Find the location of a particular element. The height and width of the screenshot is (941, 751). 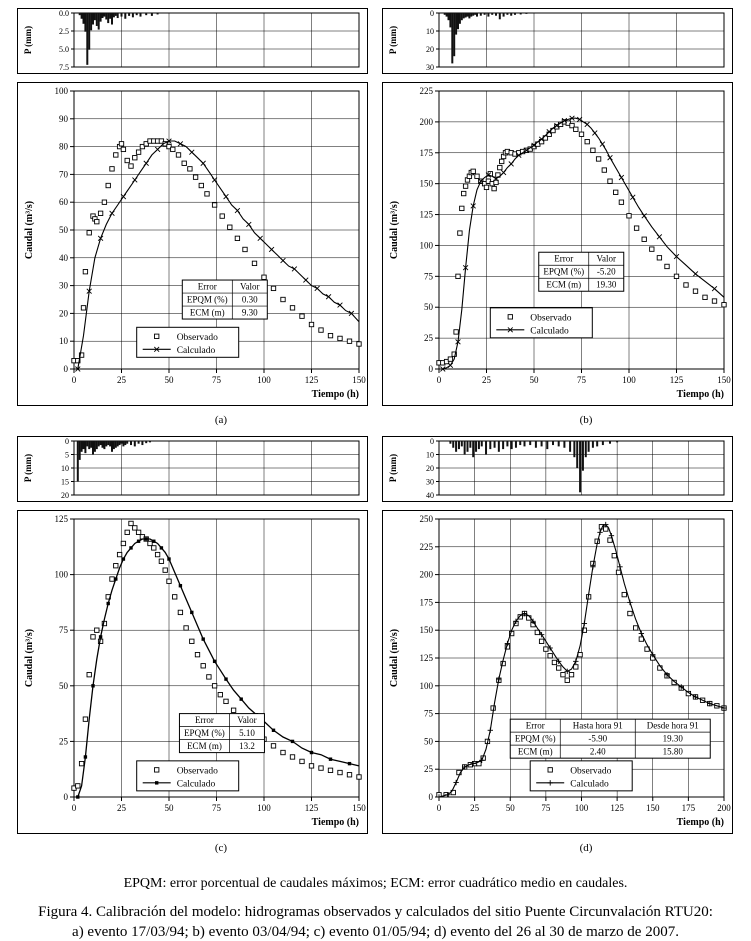

ytick-label: 250 is located at coordinates (426, 519).